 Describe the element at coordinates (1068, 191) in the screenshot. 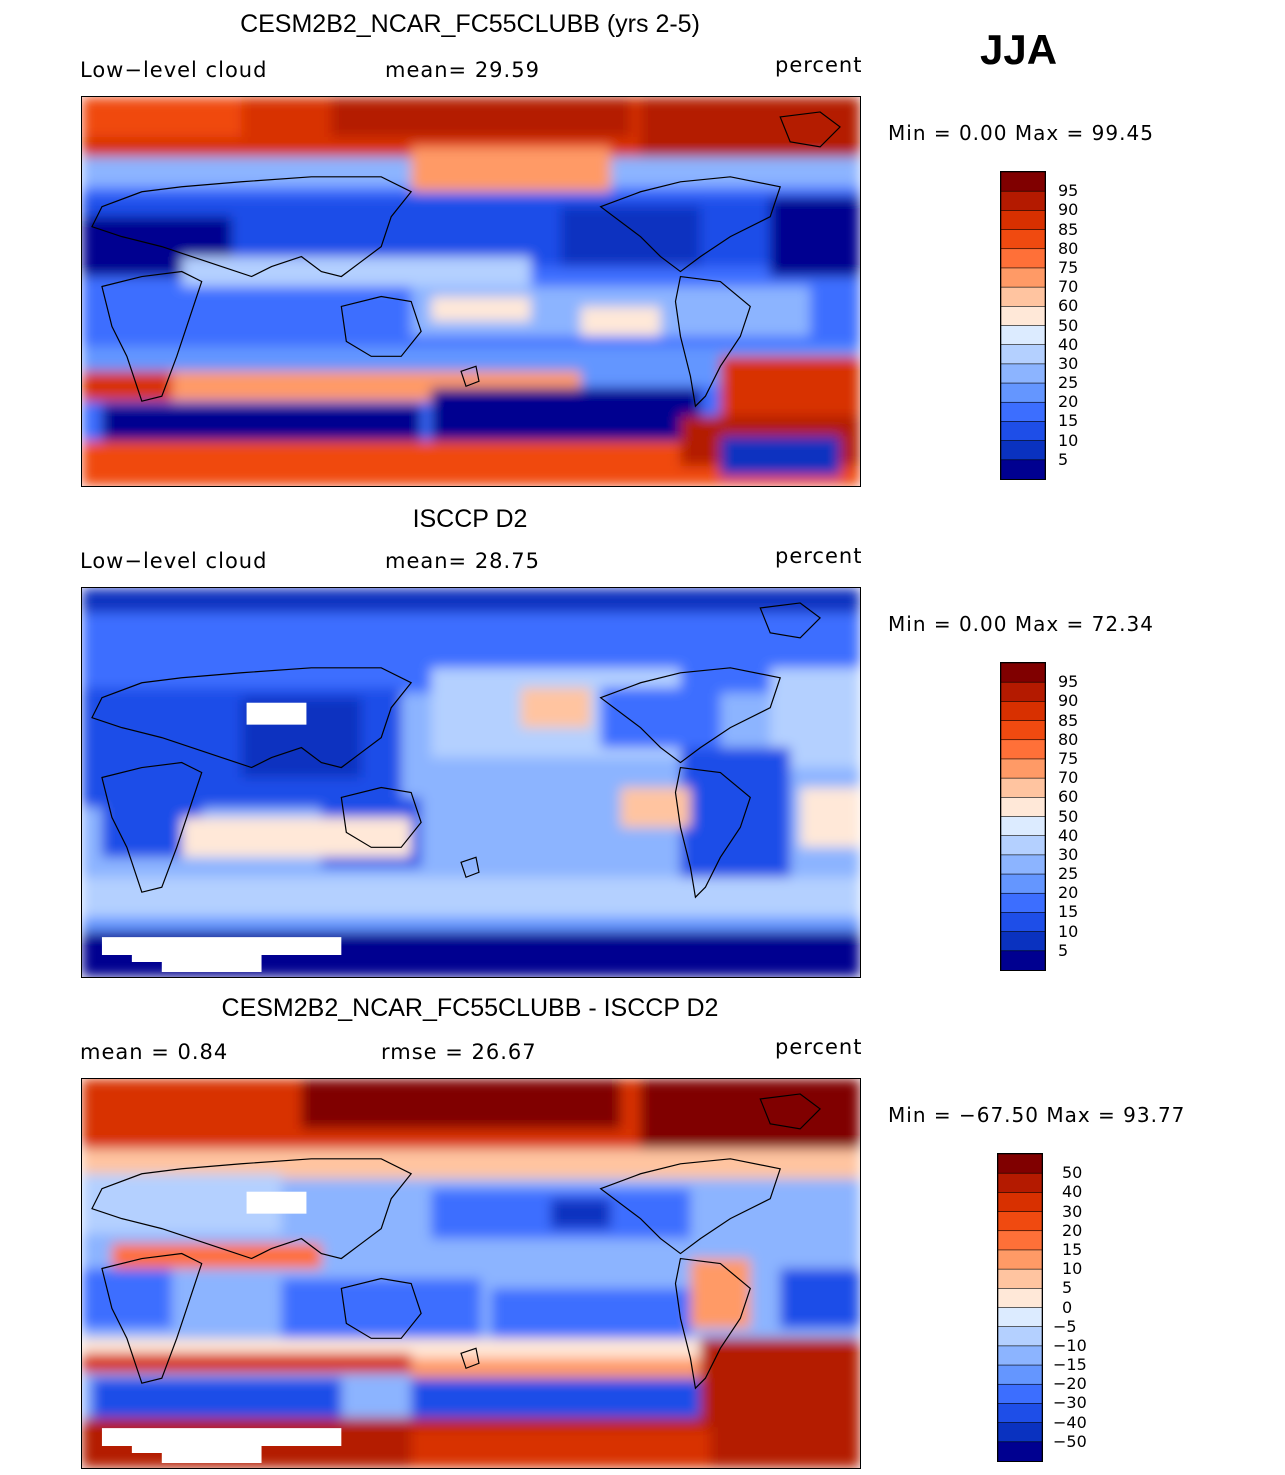

I see `colorbar-1-tick-label: 95` at that location.